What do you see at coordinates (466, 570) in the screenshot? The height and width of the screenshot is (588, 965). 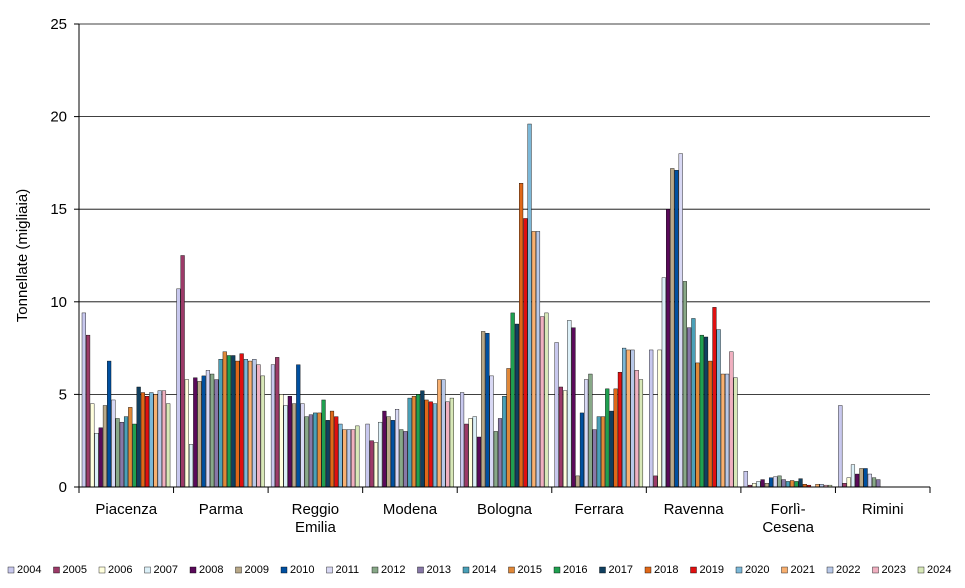 I see `legend-swatch-2014` at bounding box center [466, 570].